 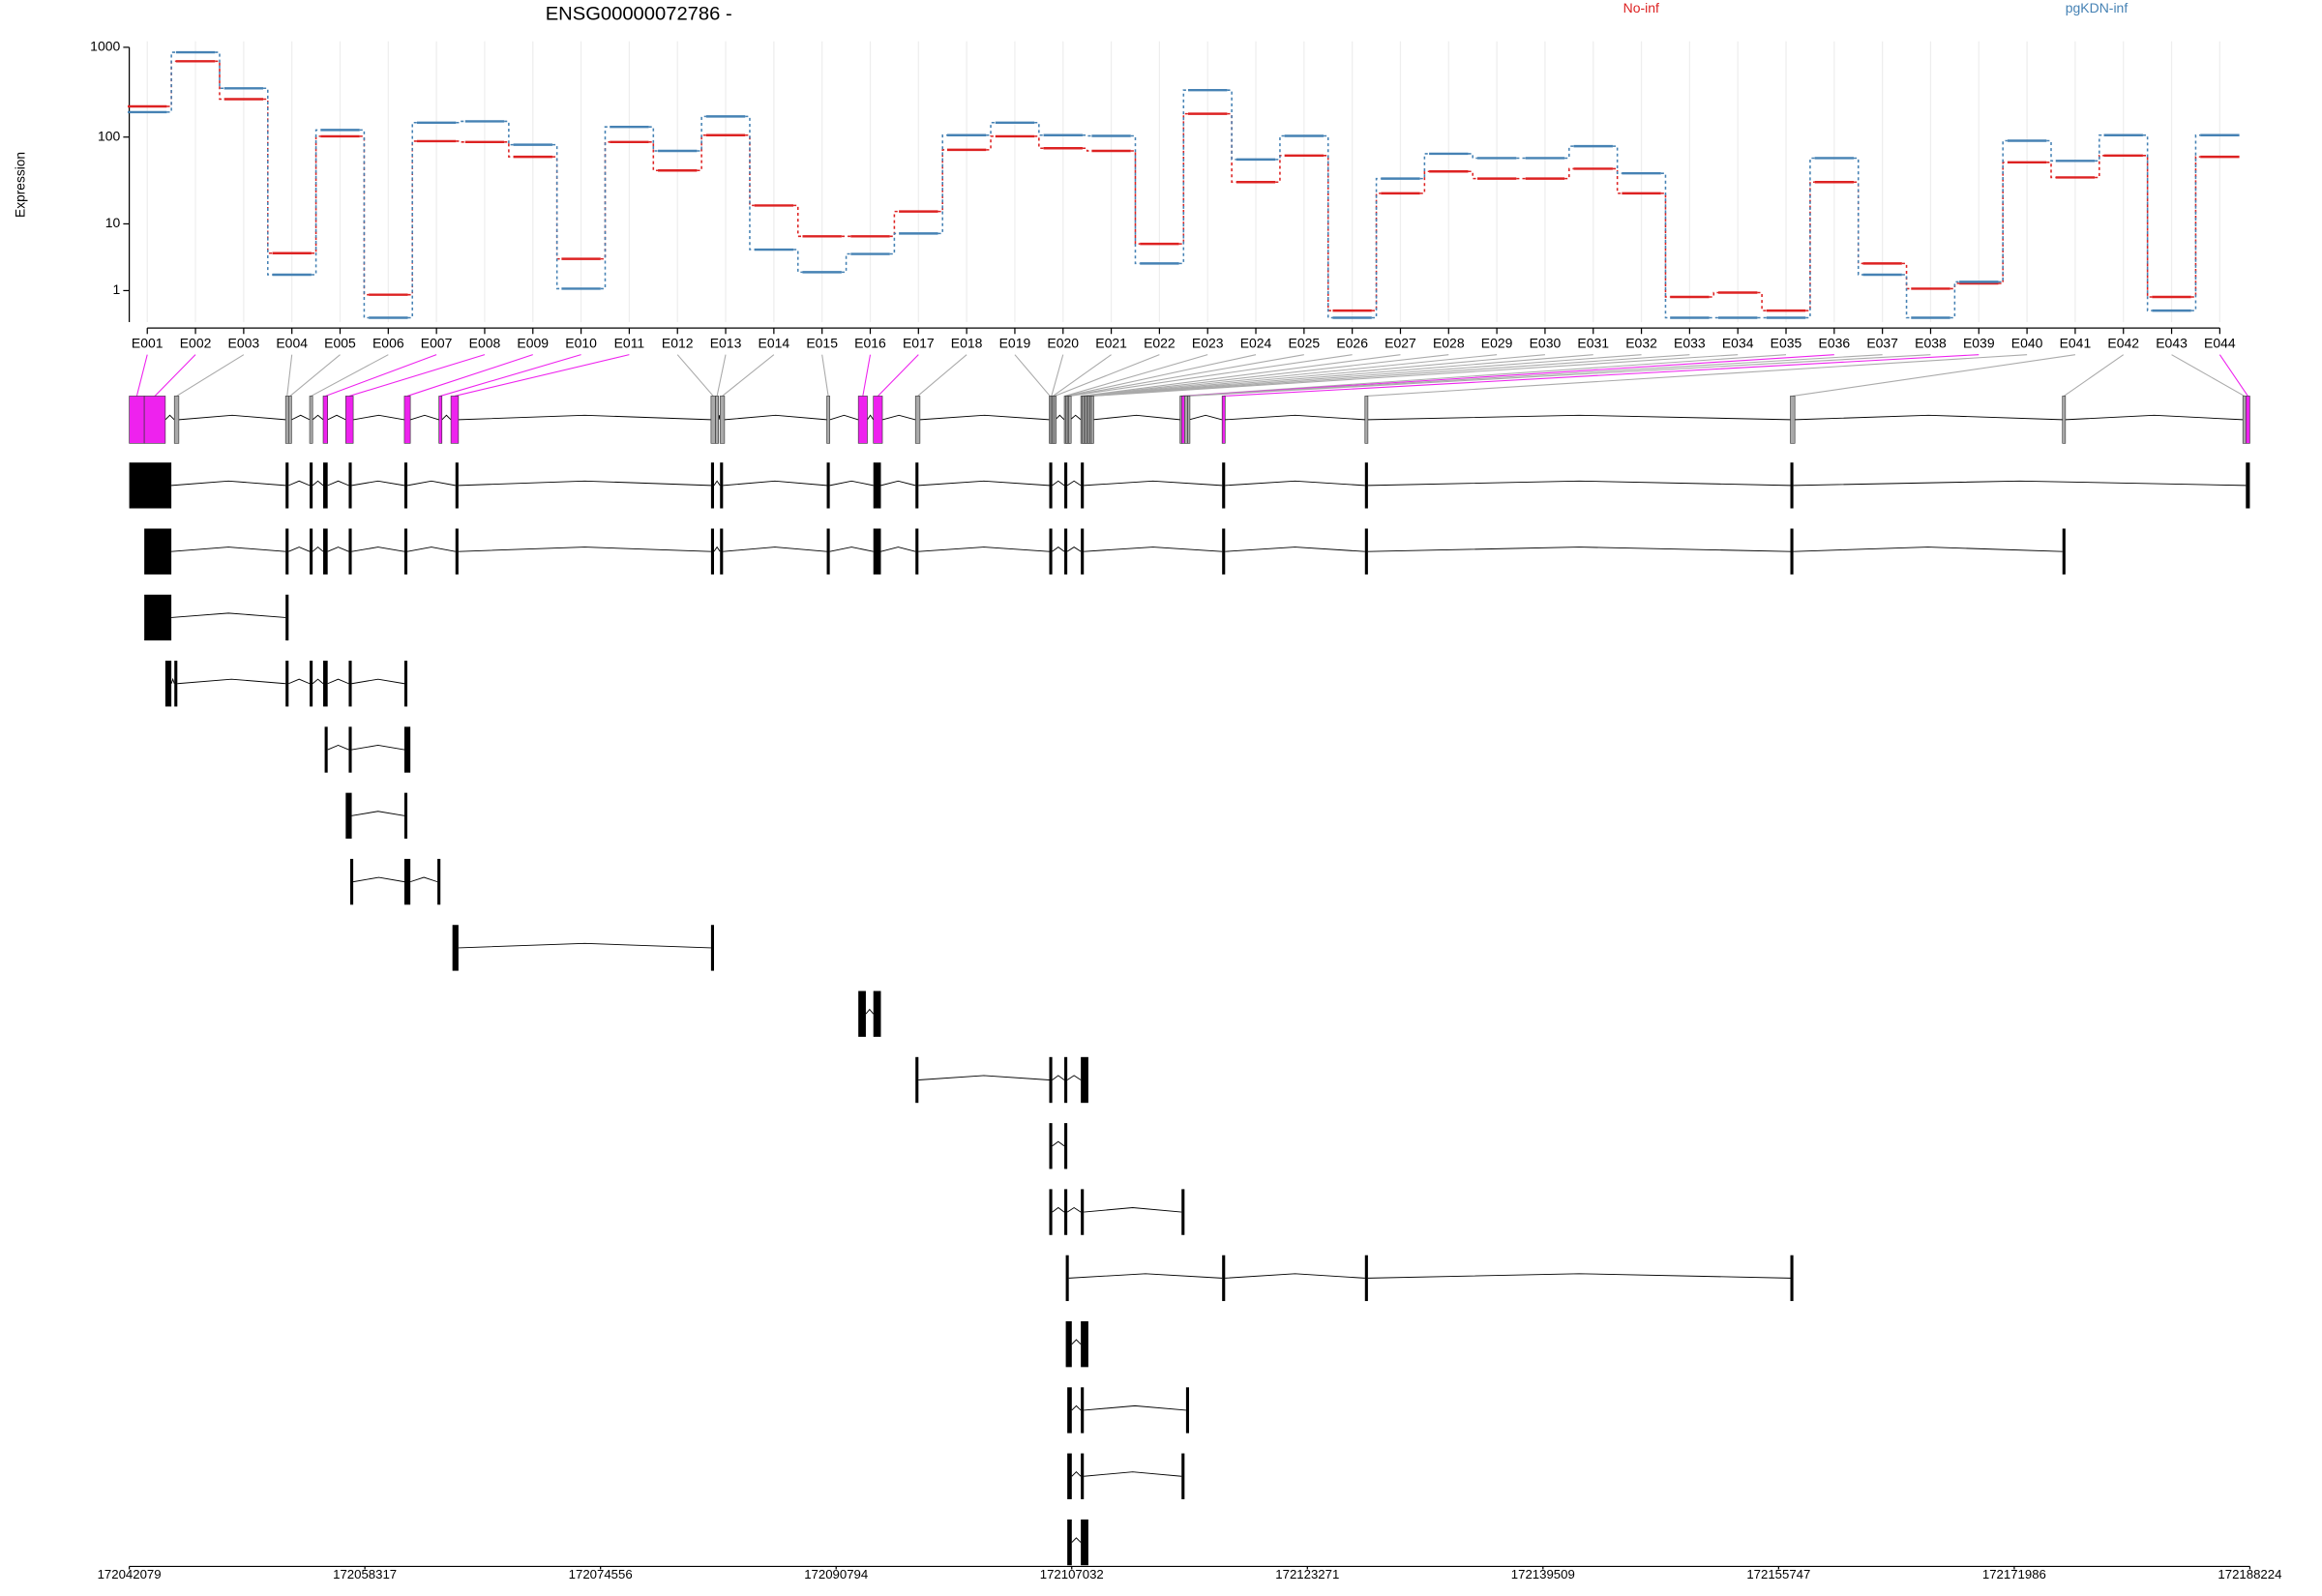 What do you see at coordinates (2014, 1574) in the screenshot?
I see `x-tick-label: 172171986` at bounding box center [2014, 1574].